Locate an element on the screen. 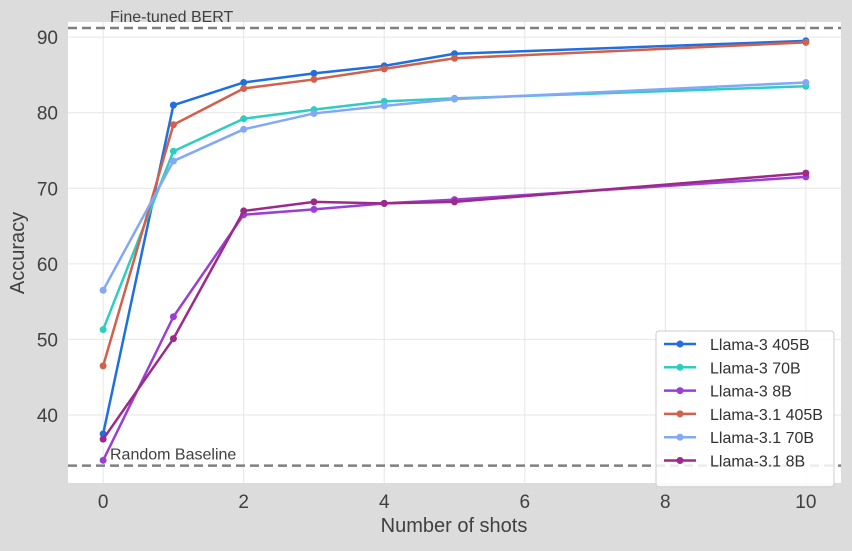  x-axis-title: Number of shots is located at coordinates (454, 526).